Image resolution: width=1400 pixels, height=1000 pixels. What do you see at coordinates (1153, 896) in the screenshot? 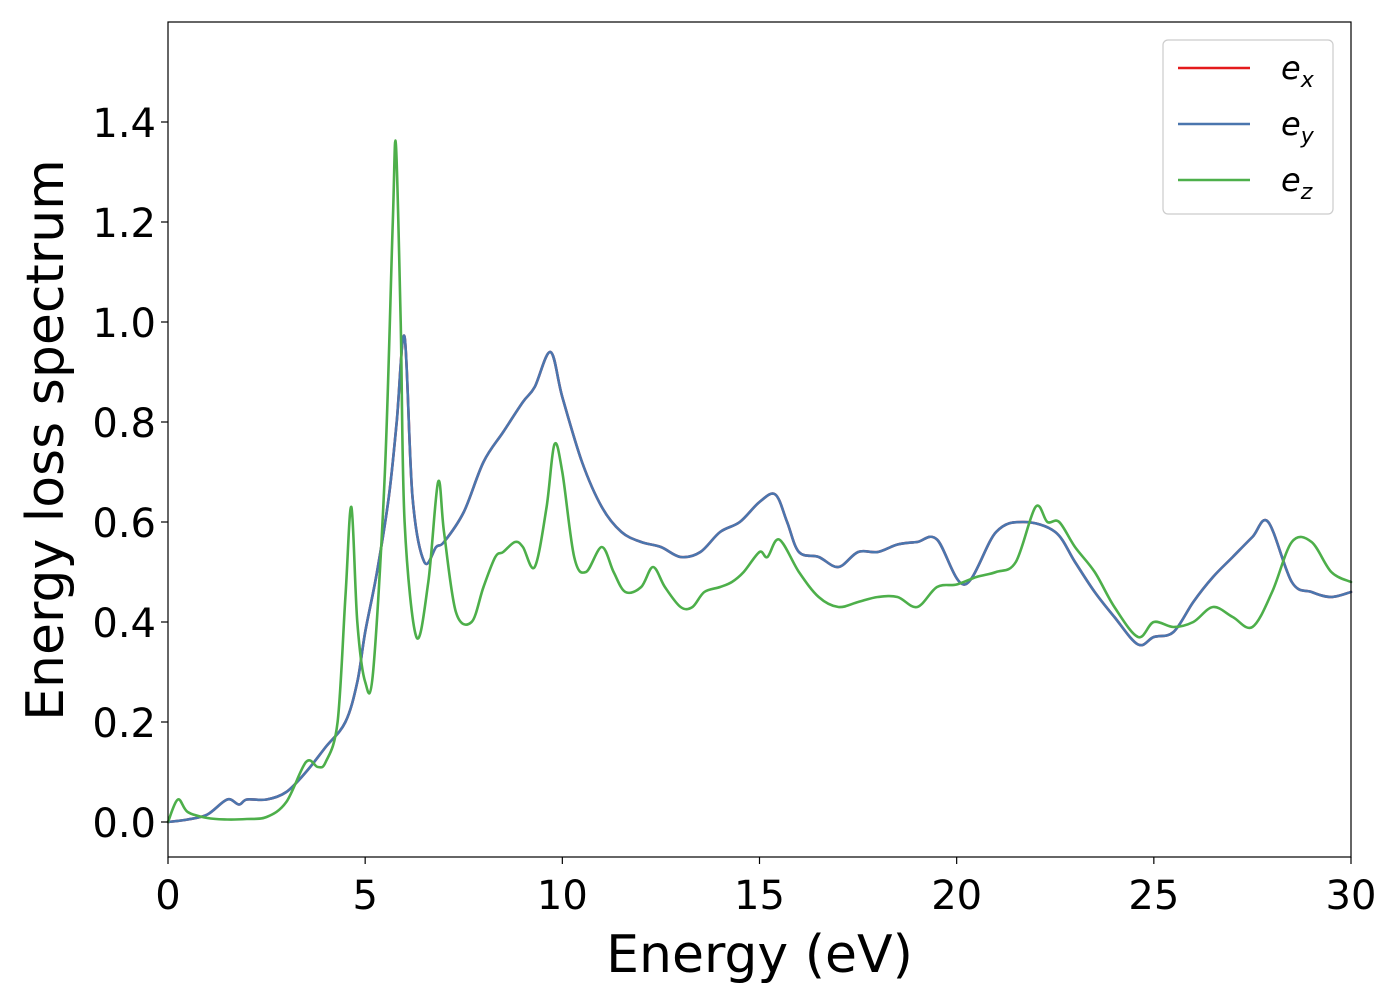
I see `x-tick-label: 25` at bounding box center [1153, 896].